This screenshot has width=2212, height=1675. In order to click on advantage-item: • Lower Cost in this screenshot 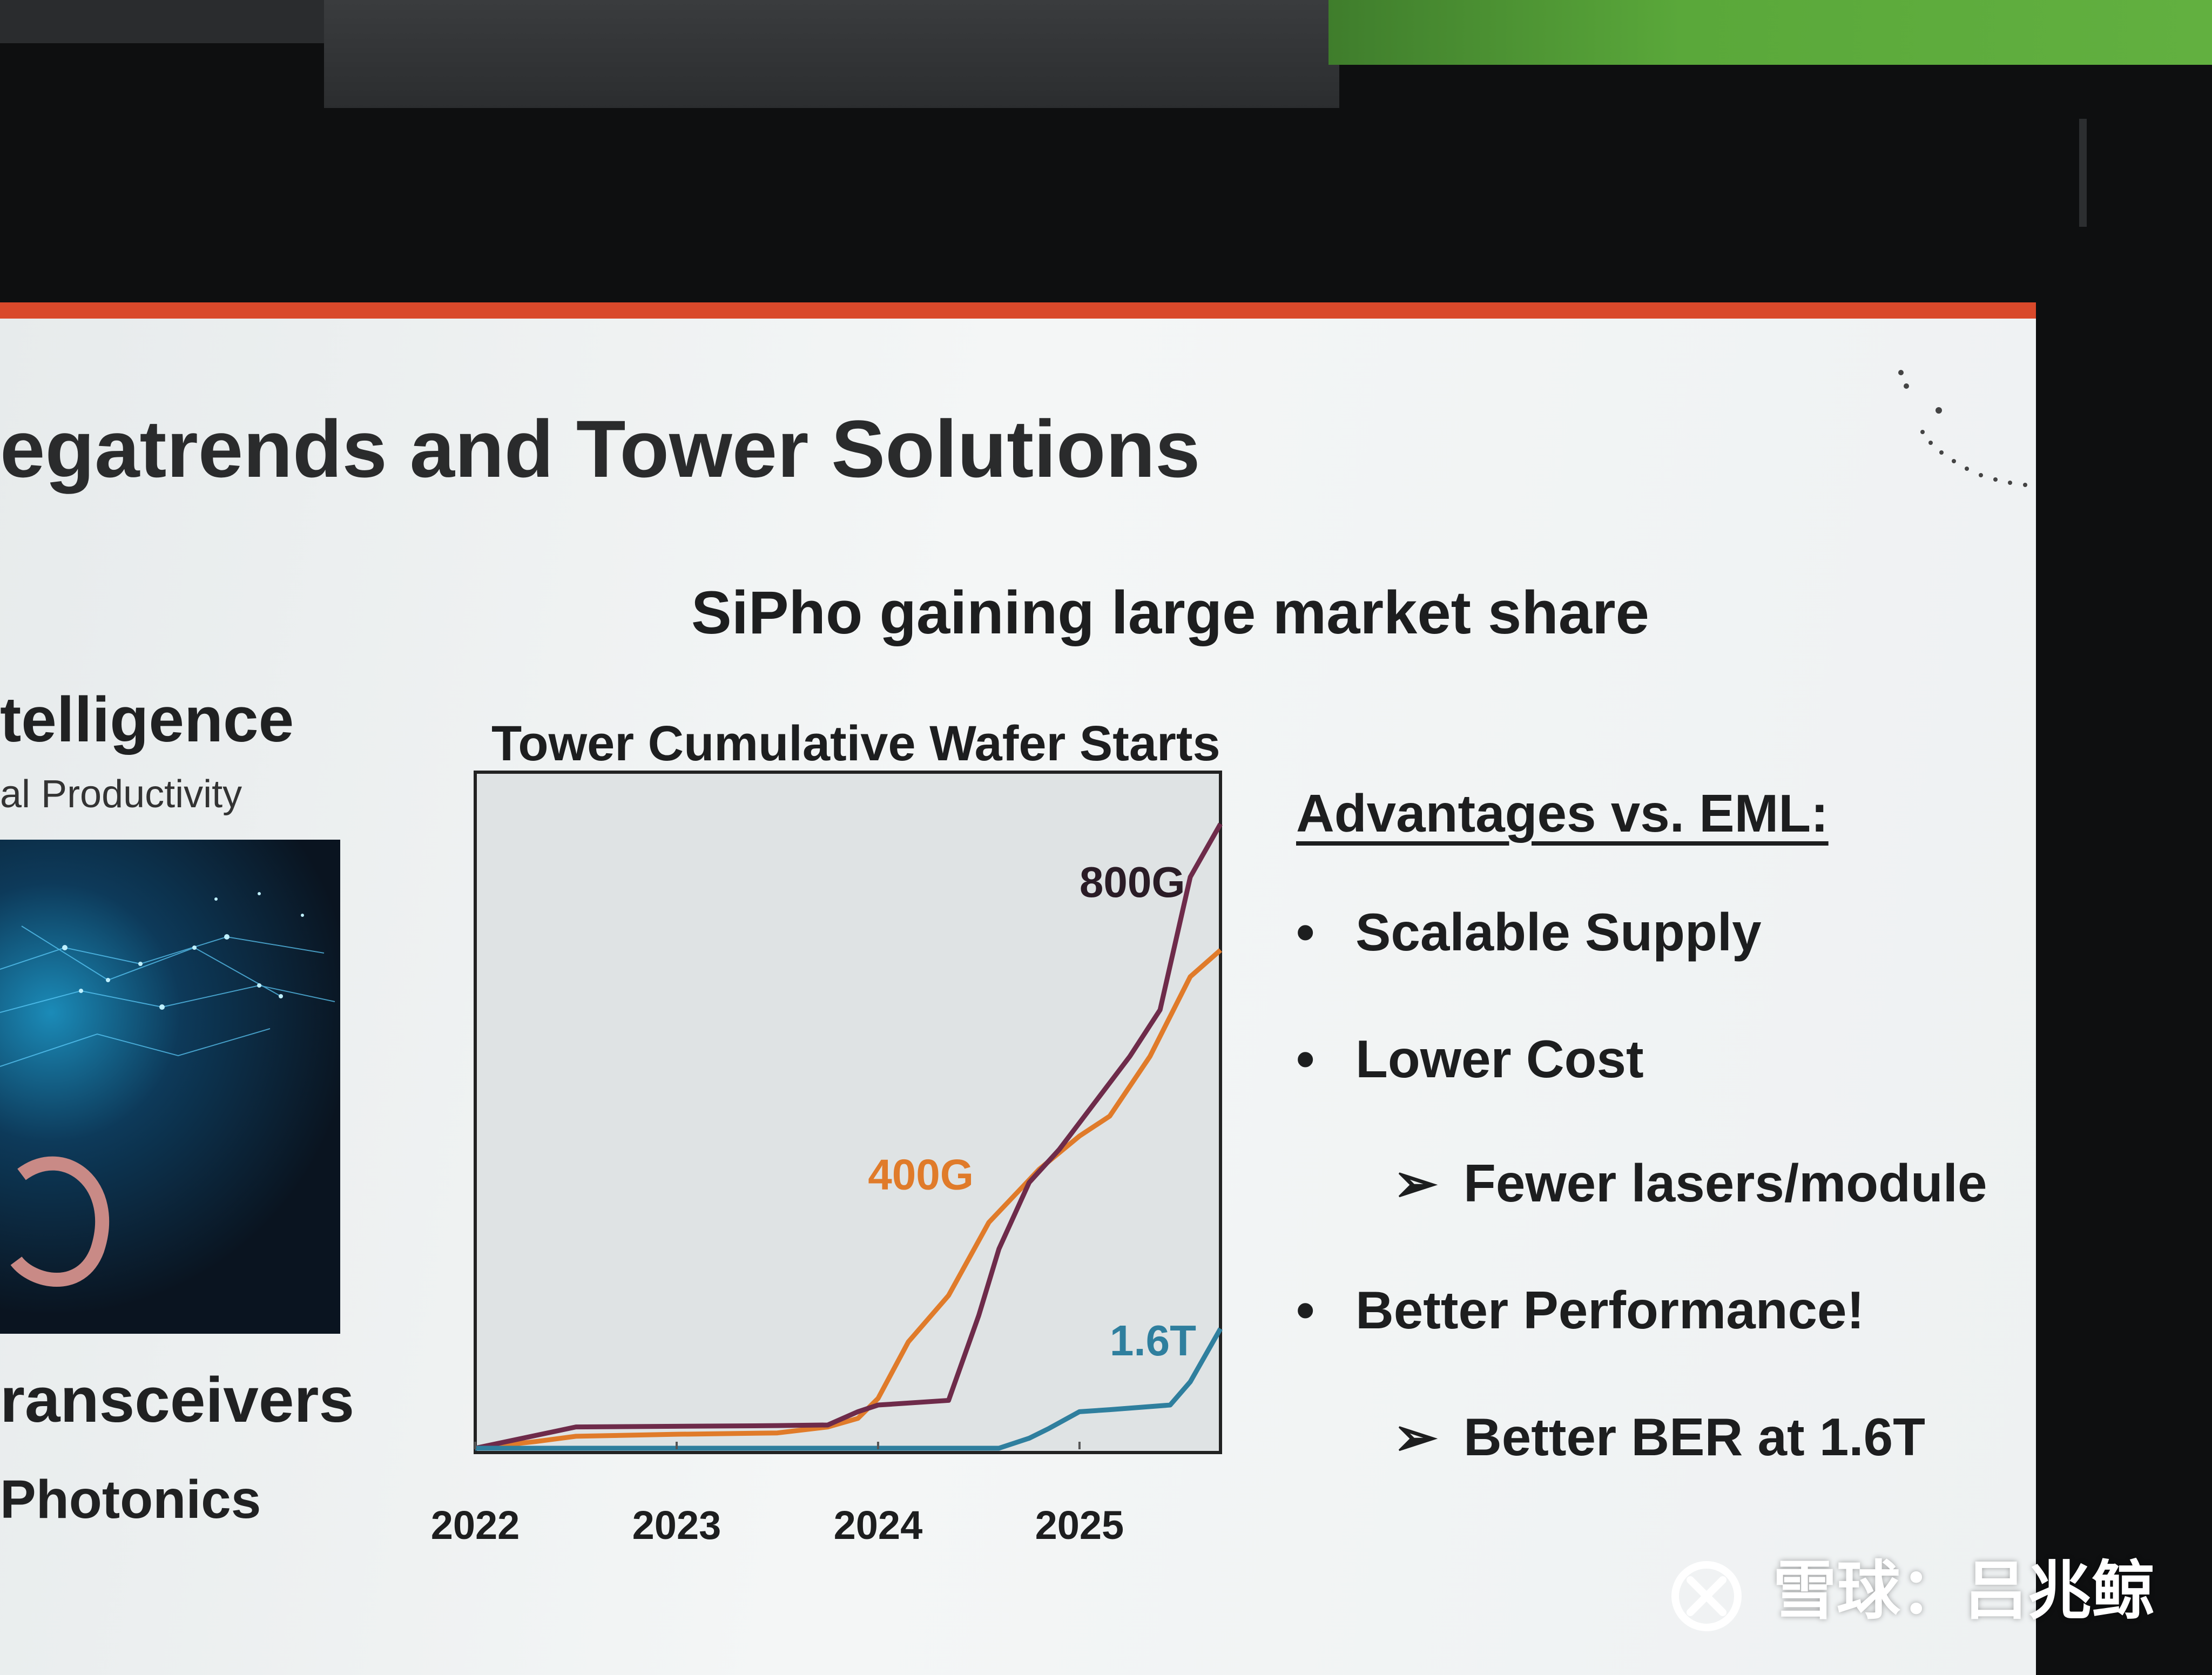, I will do `click(1470, 1059)`.